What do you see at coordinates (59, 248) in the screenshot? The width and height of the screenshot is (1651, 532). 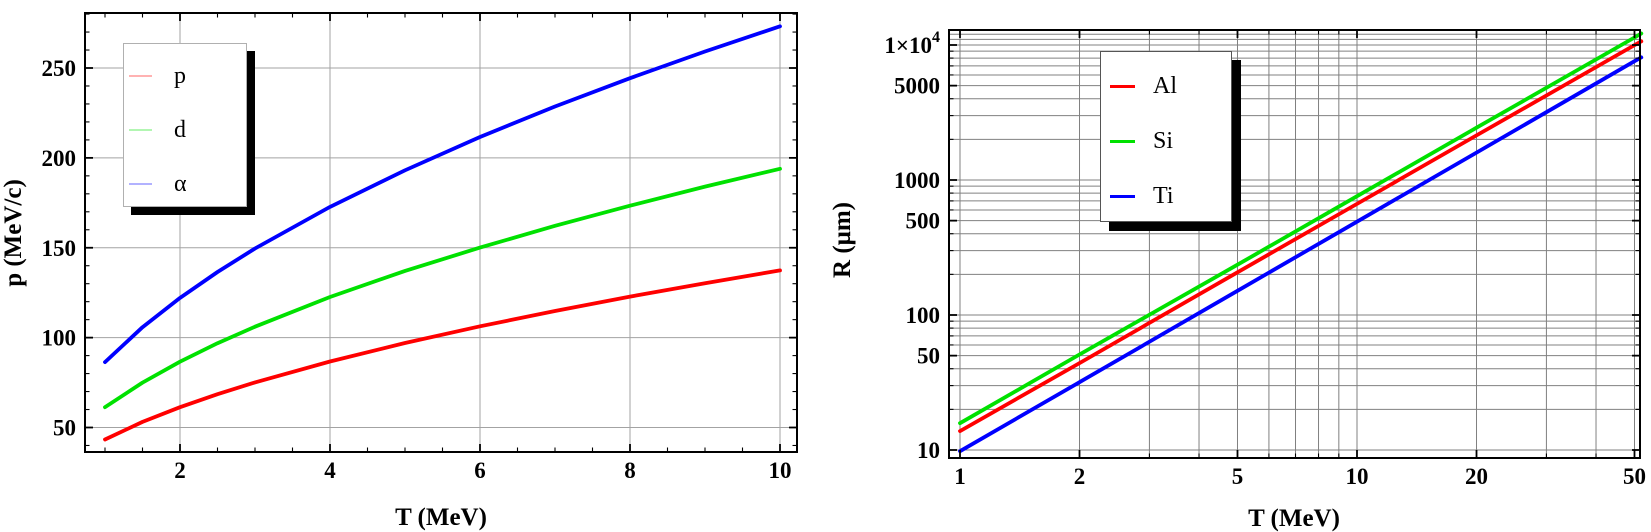 I see `tick-label: 150` at bounding box center [59, 248].